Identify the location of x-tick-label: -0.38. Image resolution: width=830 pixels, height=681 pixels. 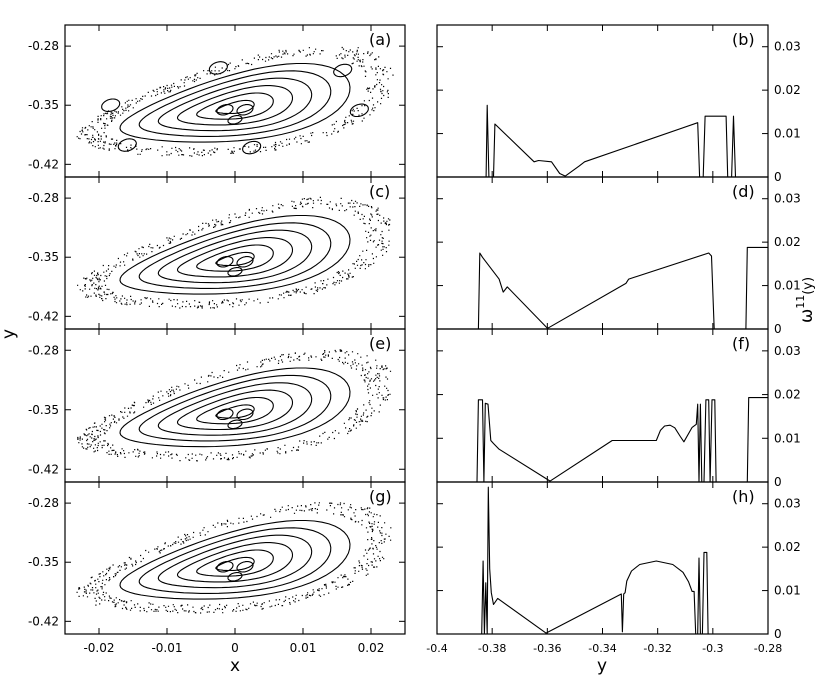
(492, 648).